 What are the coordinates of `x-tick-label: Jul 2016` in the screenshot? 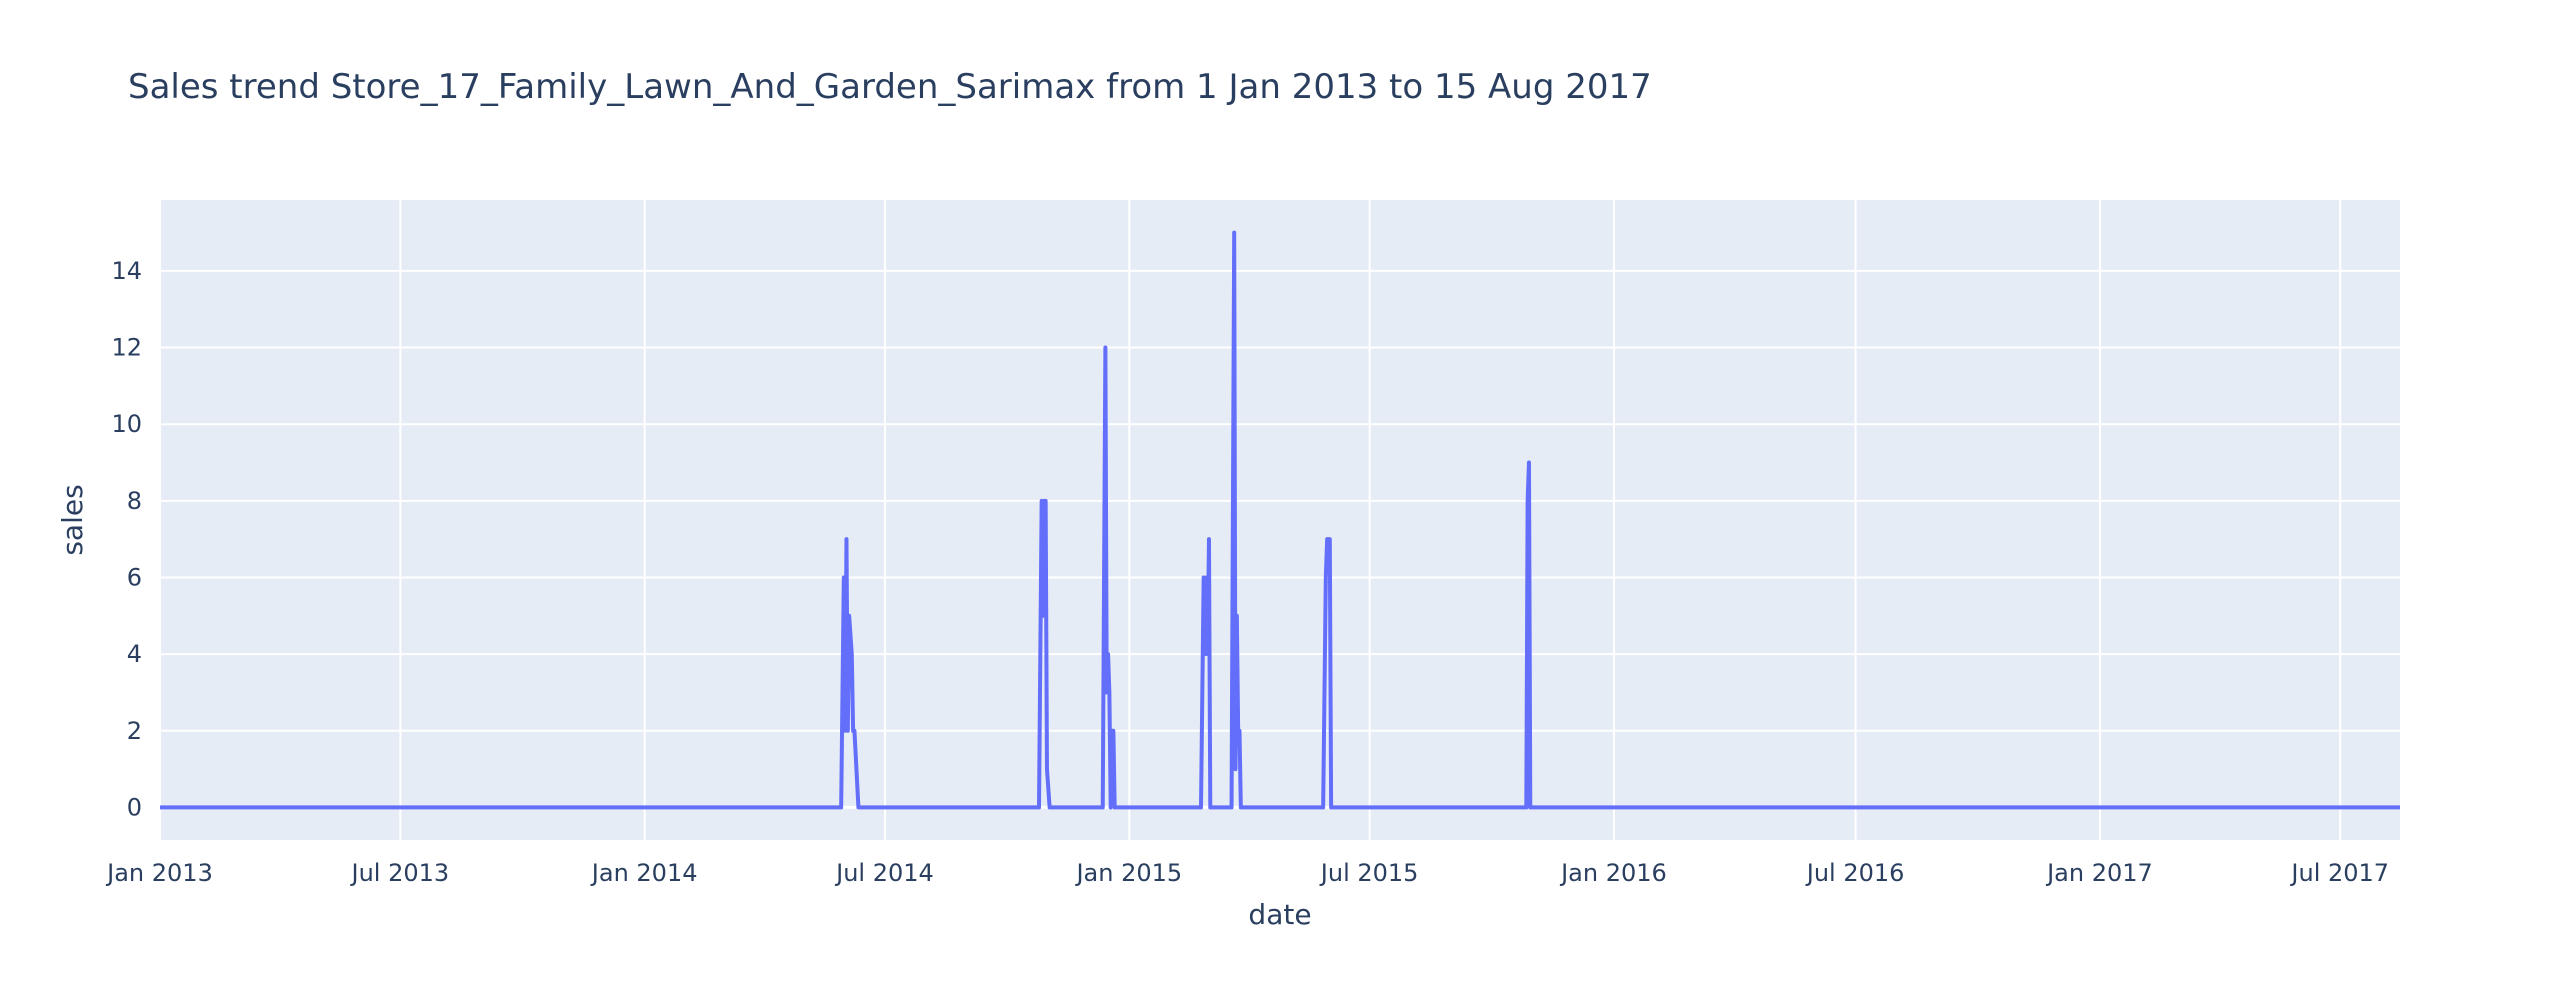 It's located at (1855, 873).